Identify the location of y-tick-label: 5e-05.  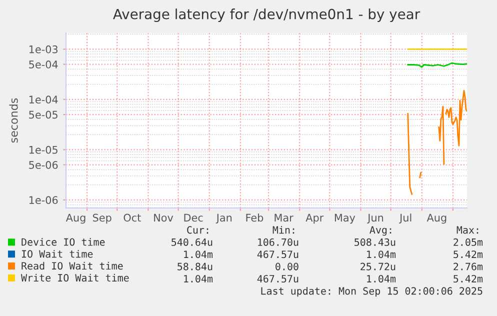
(43, 114).